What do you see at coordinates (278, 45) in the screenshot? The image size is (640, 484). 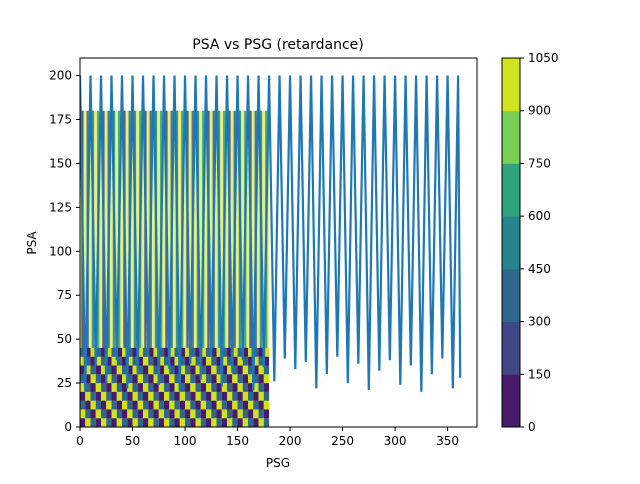 I see `chart-title: PSA vs PSG (retardance)` at bounding box center [278, 45].